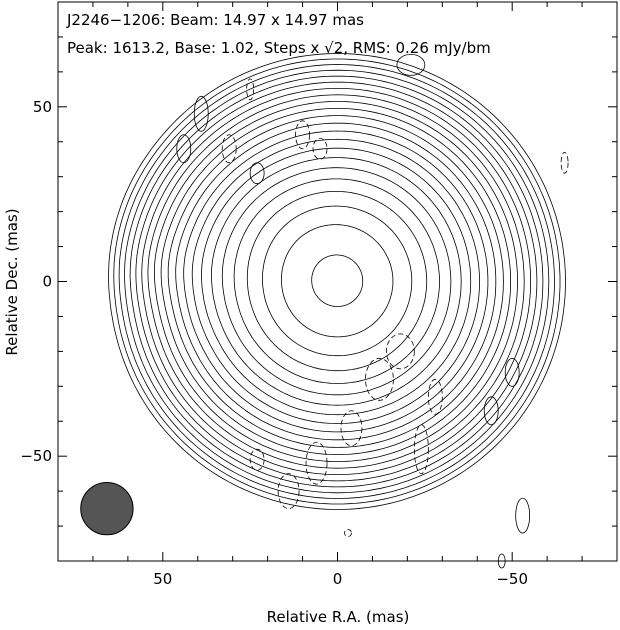 The image size is (620, 630). I want to click on header-line-2-prefix: Peak: 1613.2, Base: 1.02, Steps x, so click(195, 48).